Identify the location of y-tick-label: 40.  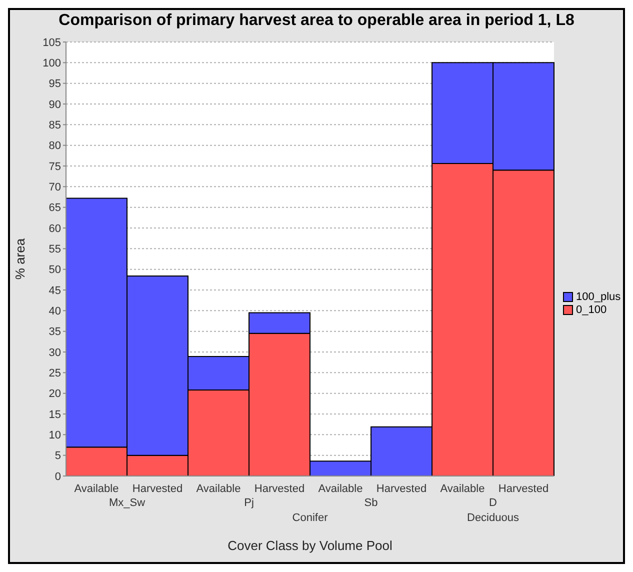
(54, 312).